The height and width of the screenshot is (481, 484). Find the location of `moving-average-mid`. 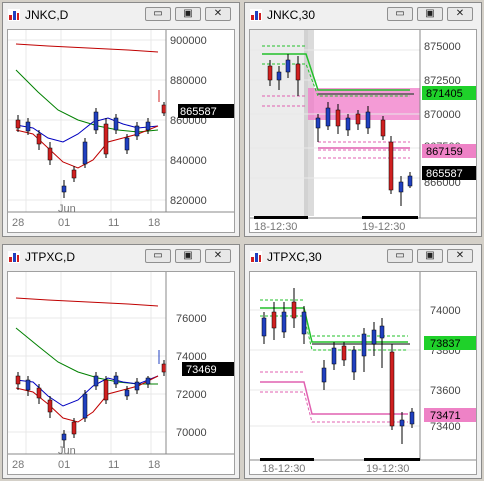

moving-average-mid is located at coordinates (87, 101).